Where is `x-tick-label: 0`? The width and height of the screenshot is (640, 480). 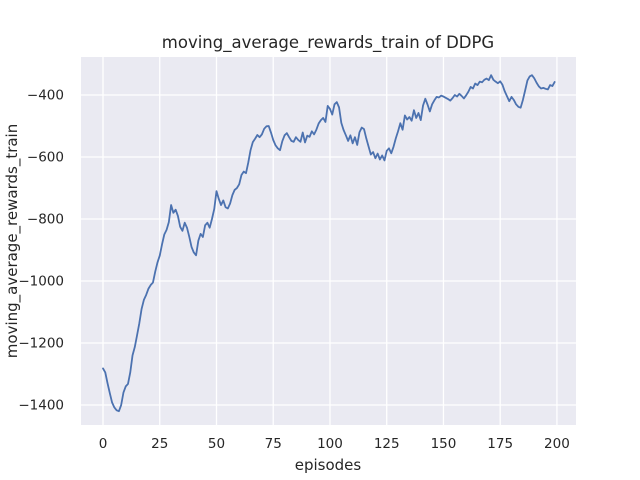 x-tick-label: 0 is located at coordinates (103, 444).